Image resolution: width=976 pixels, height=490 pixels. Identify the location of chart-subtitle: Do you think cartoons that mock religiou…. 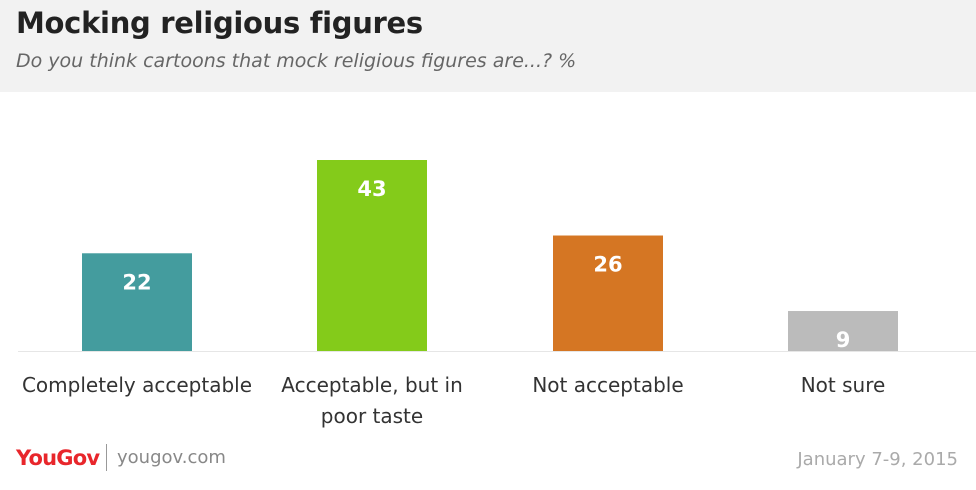
(296, 61).